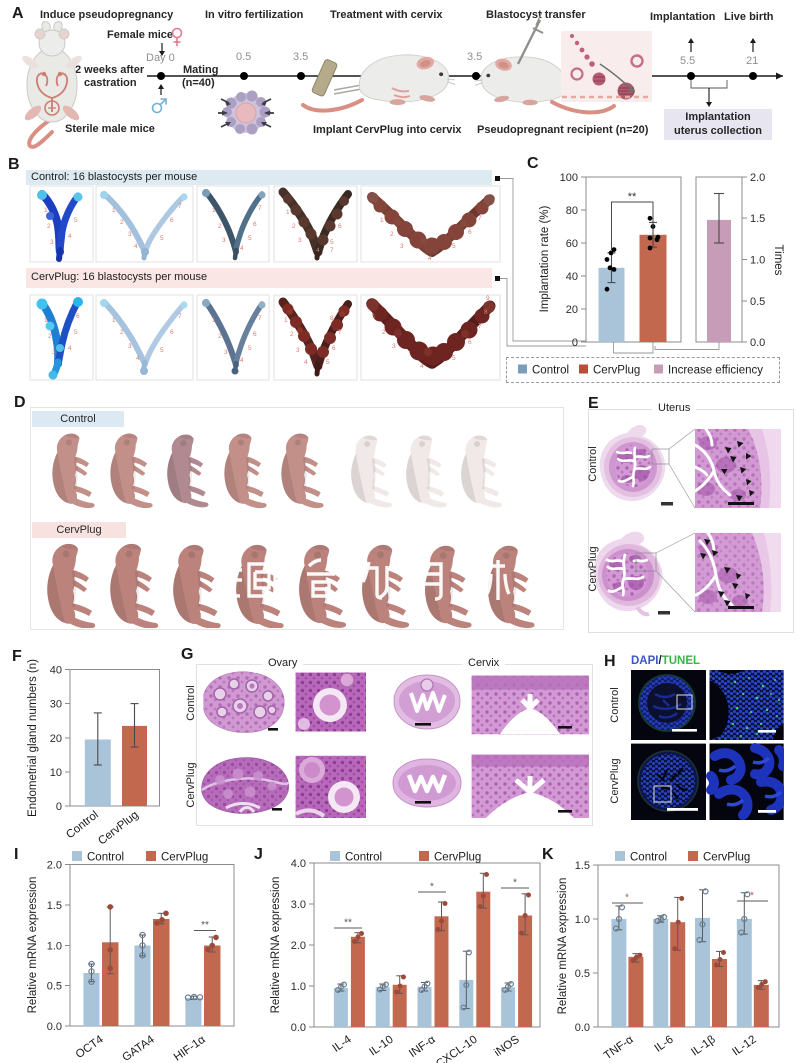 The image size is (796, 1063). Describe the element at coordinates (90, 1047) in the screenshot. I see `svg-text: OCT4` at that location.